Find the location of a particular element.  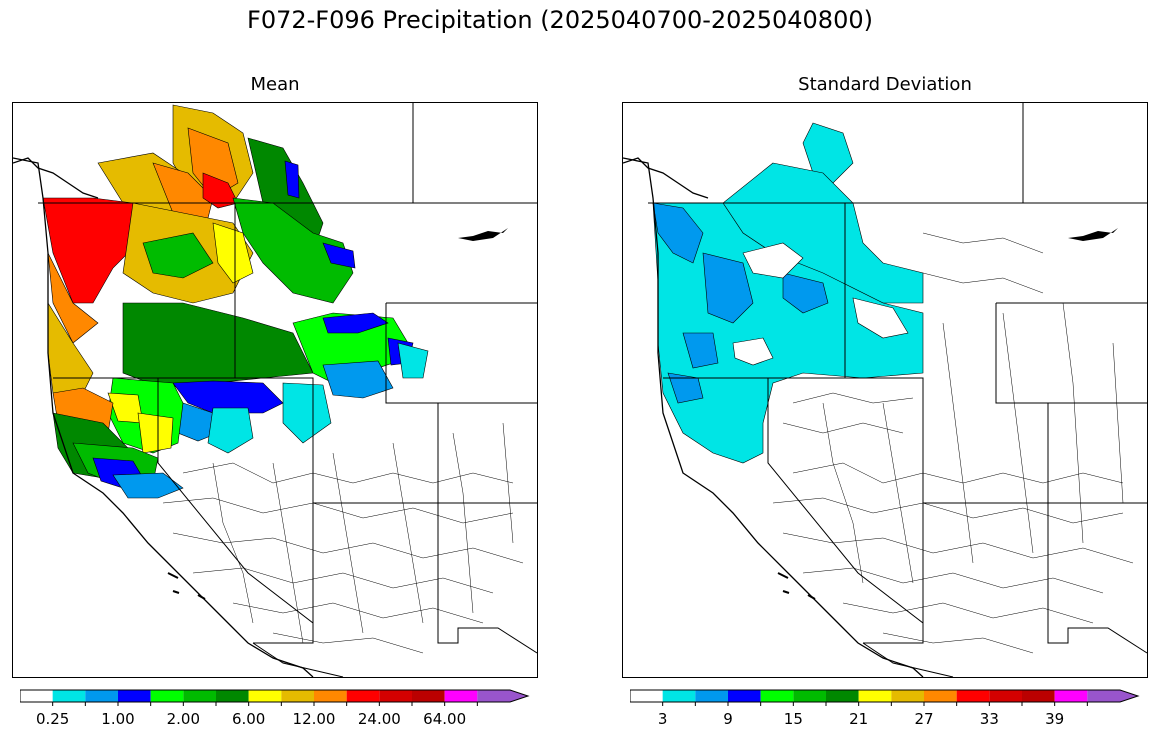

stddev-colorbar-label: 3 is located at coordinates (662, 719).